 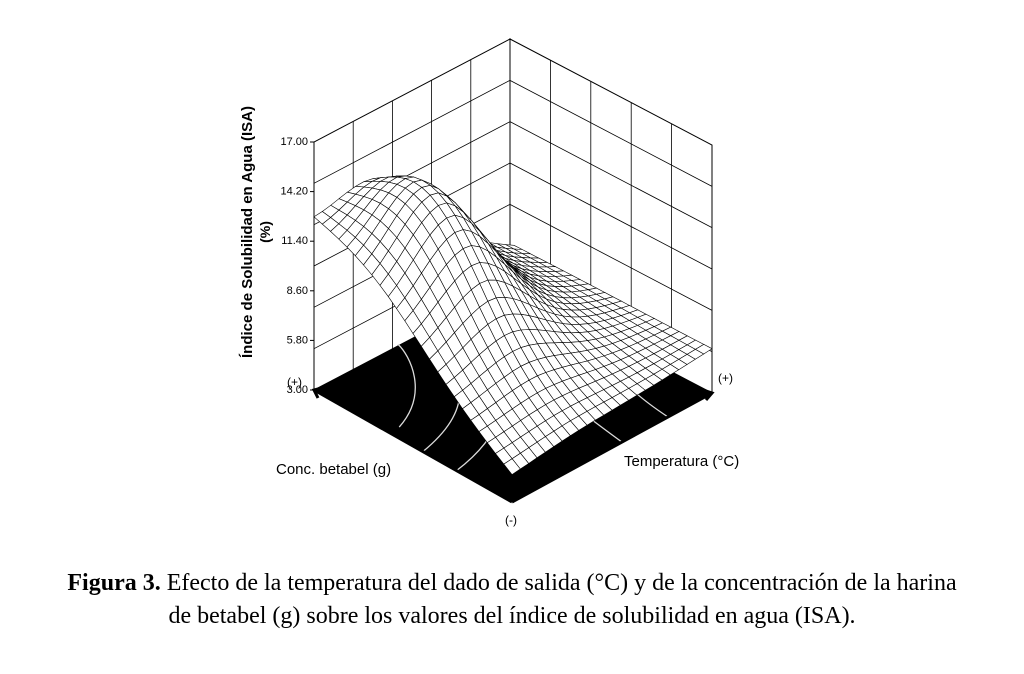 I want to click on x-axis-label: Temperatura (°C), so click(x=681, y=461).